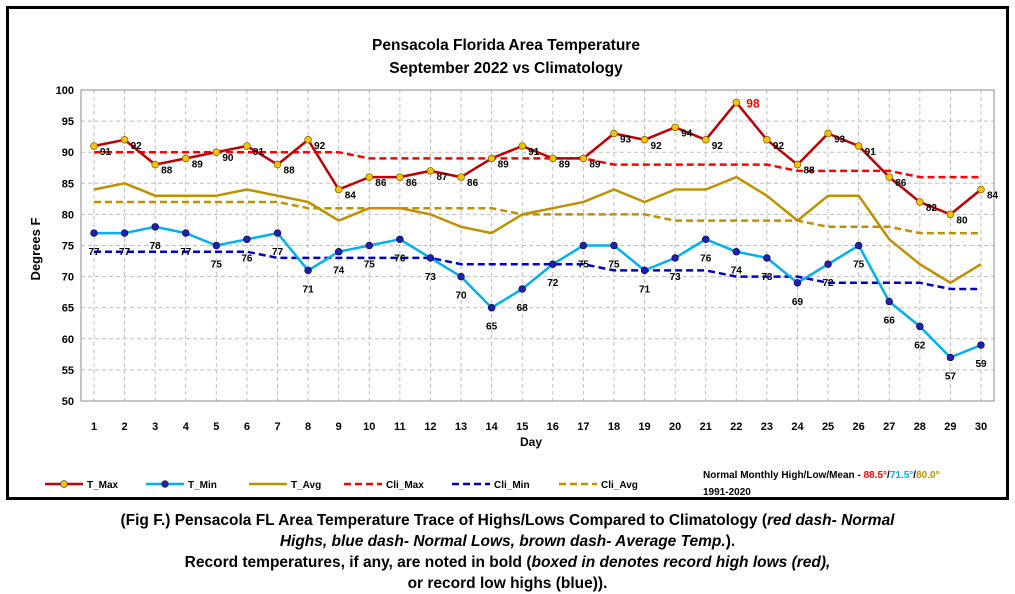 The image size is (1015, 594). Describe the element at coordinates (400, 427) in the screenshot. I see `x-tick-label: 11` at that location.